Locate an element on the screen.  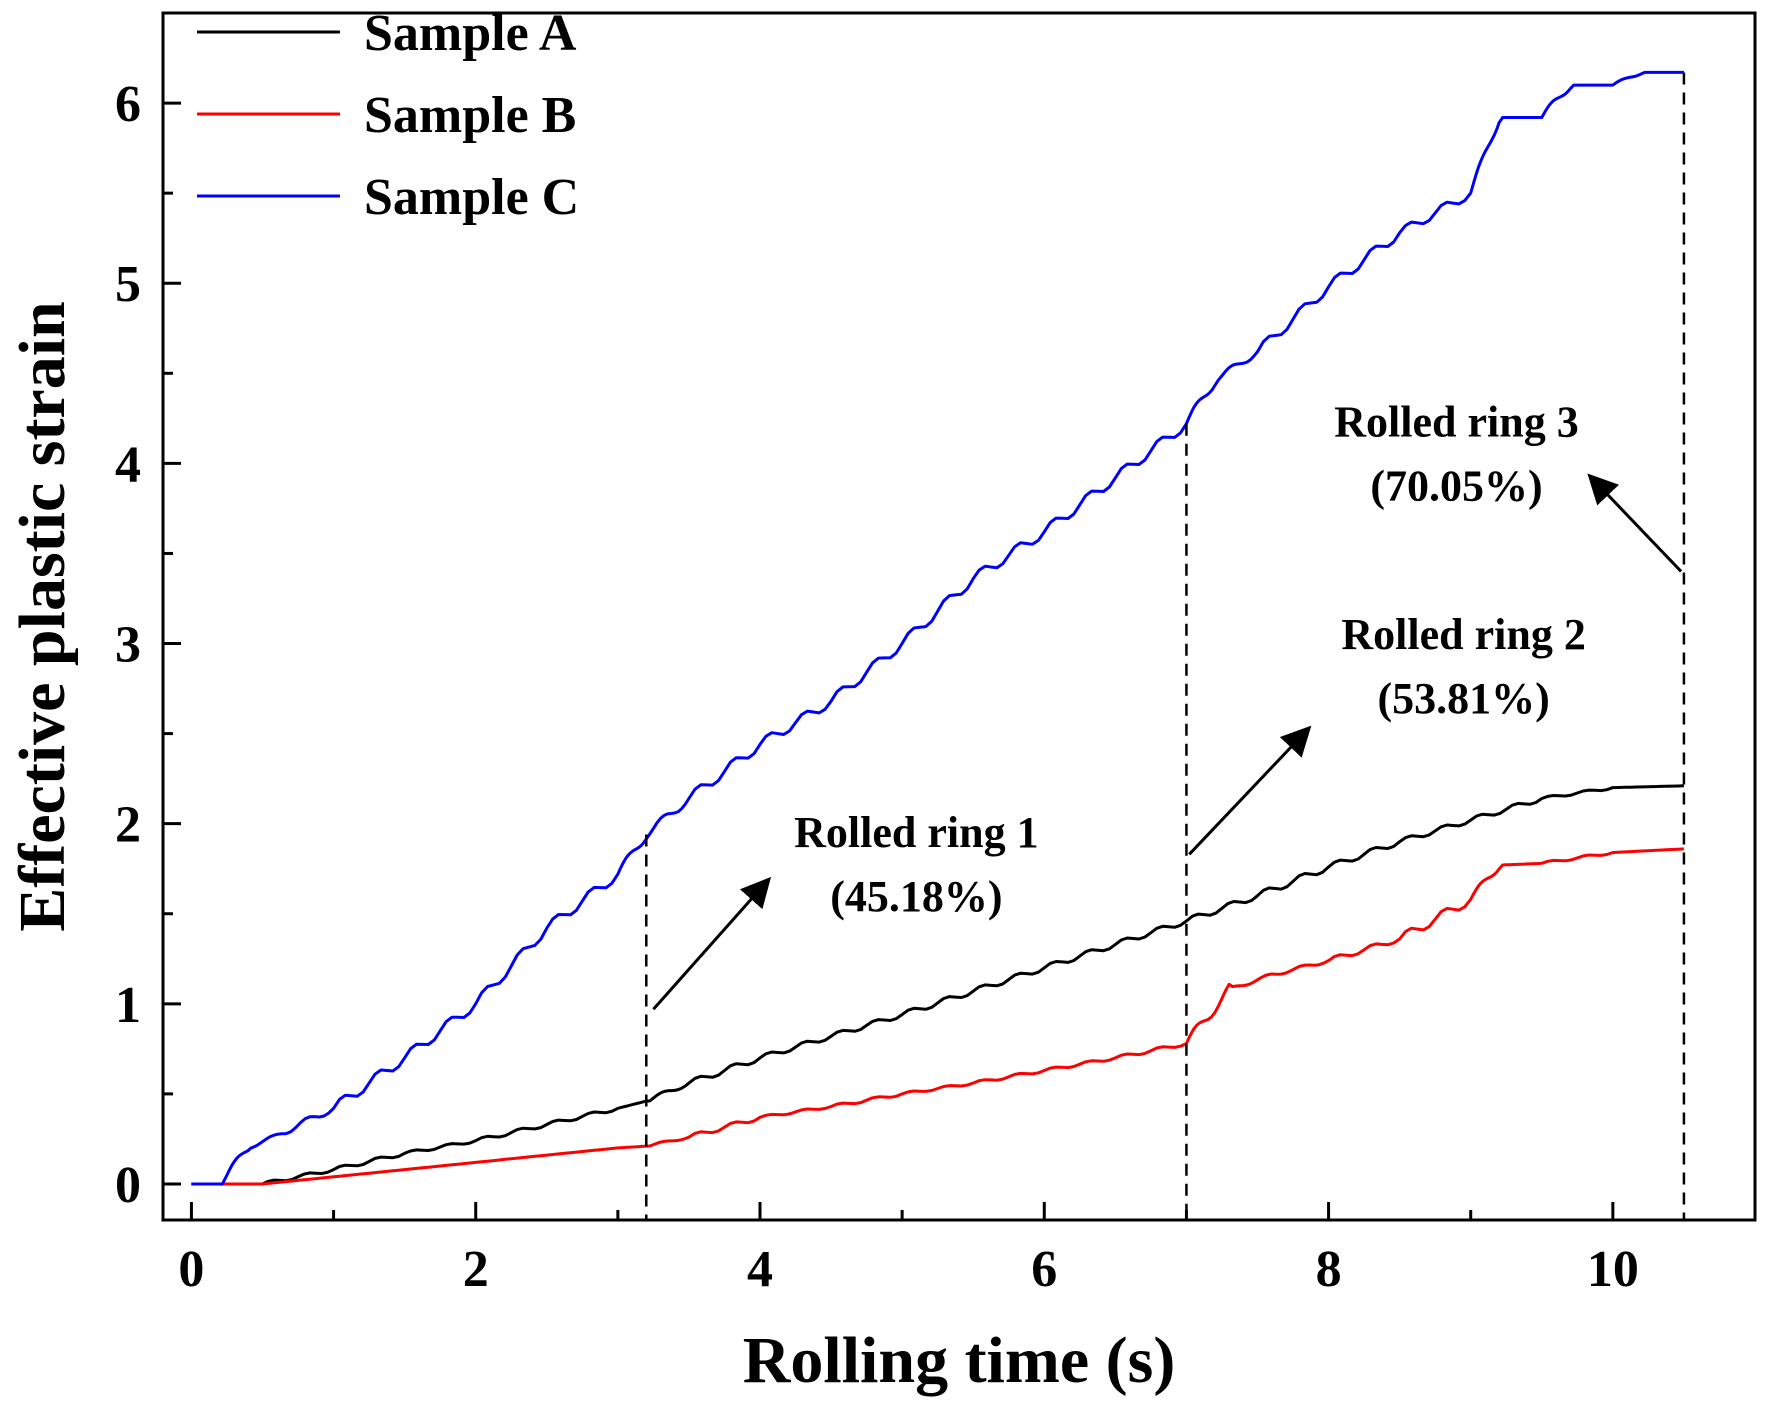
x-tick-label: 6 is located at coordinates (1044, 1269).